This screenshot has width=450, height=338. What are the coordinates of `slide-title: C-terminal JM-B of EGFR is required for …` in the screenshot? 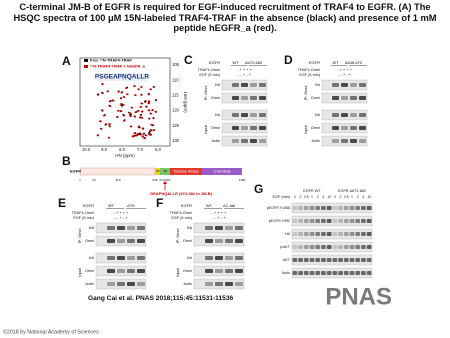 It's located at (225, 17).